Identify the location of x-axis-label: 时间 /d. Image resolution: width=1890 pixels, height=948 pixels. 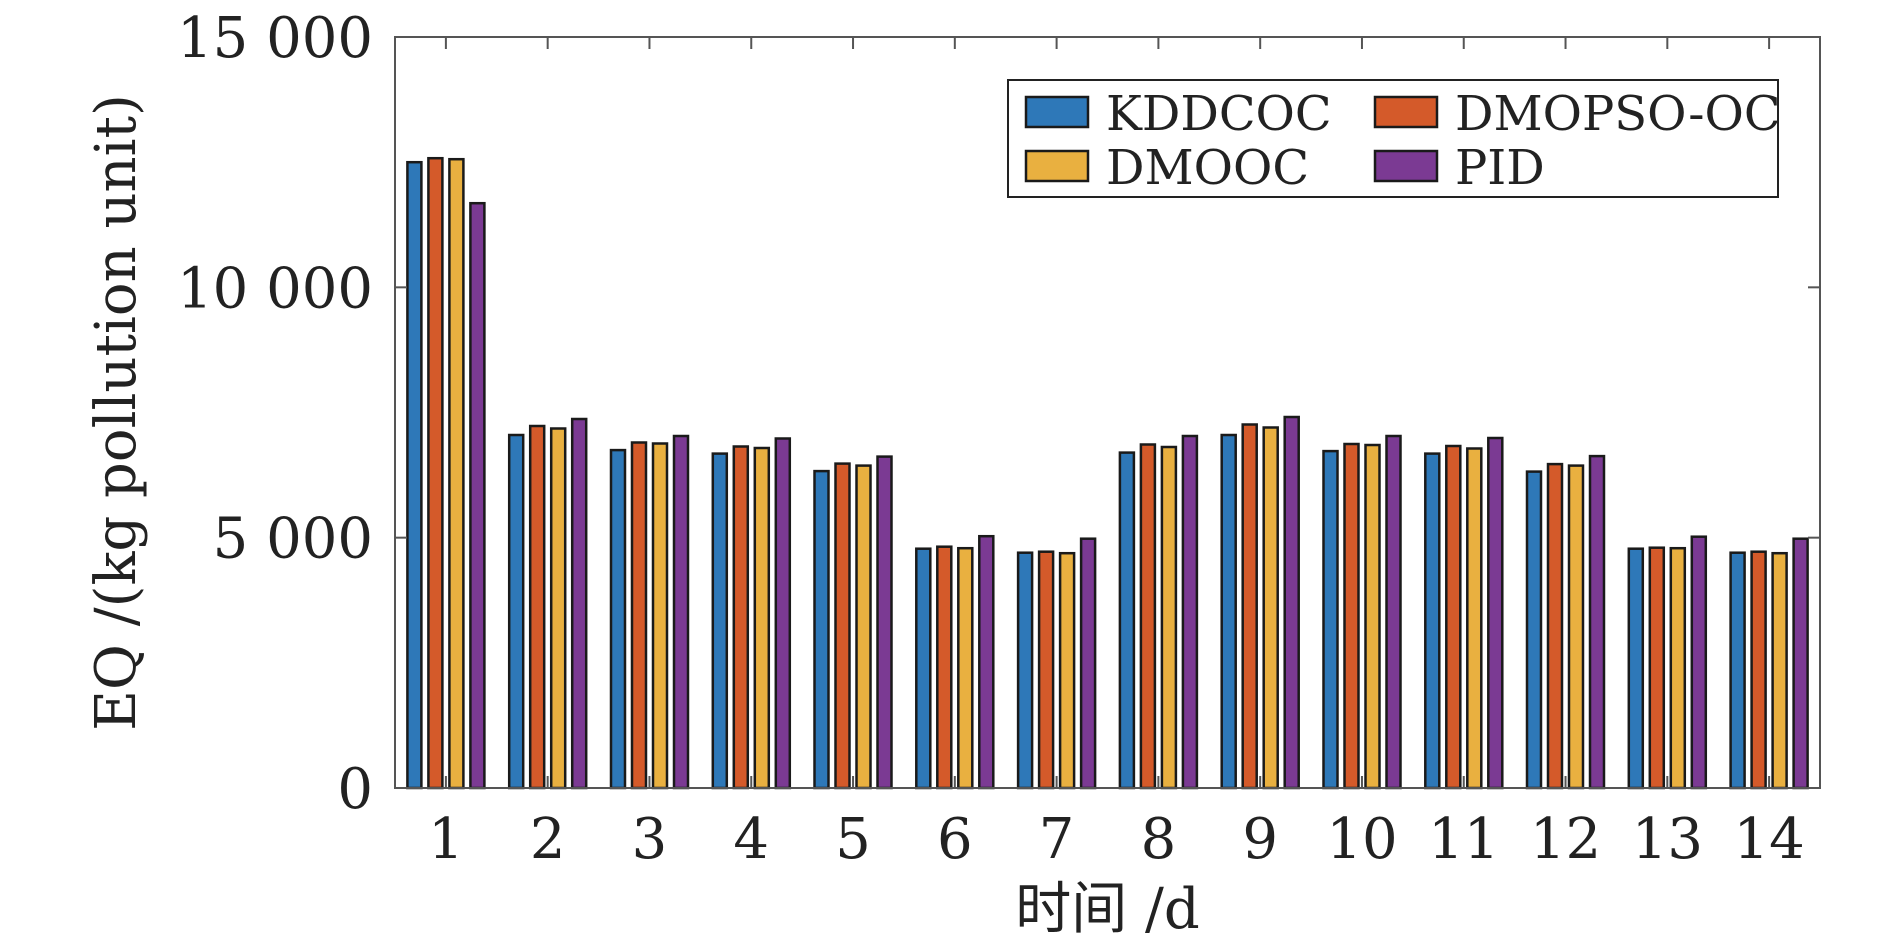
(1107, 909).